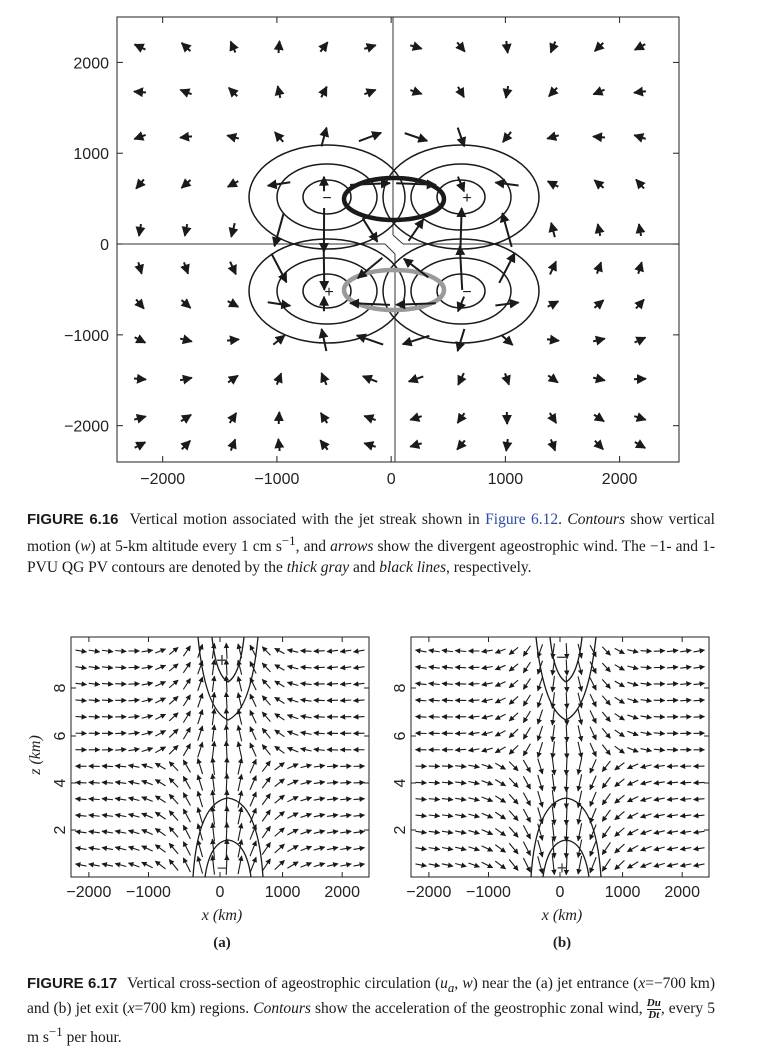 The image size is (765, 1048). Describe the element at coordinates (73, 519) in the screenshot. I see `figure-label: FIGURE 6.16` at that location.